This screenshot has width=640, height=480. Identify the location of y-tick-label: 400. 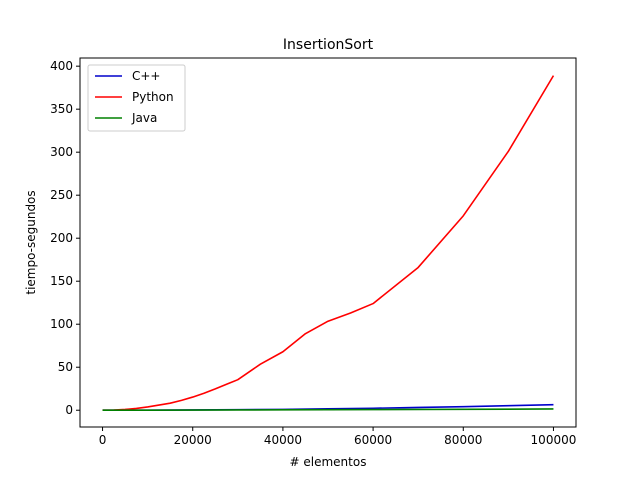
(61, 66).